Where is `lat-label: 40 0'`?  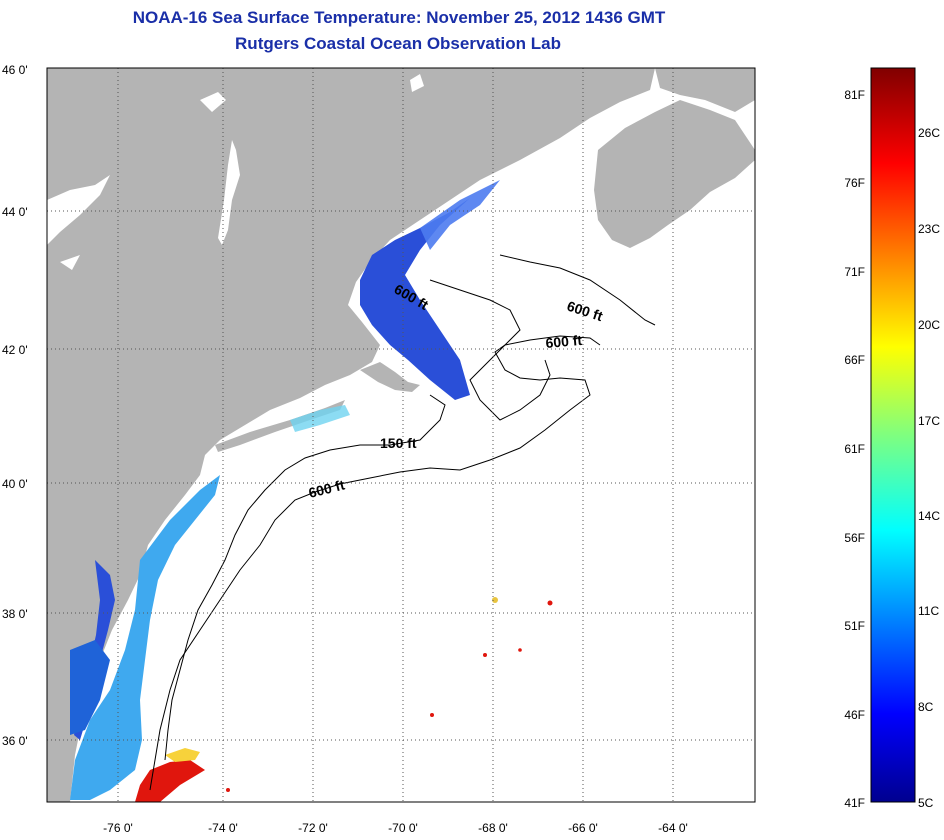 lat-label: 40 0' is located at coordinates (15, 484).